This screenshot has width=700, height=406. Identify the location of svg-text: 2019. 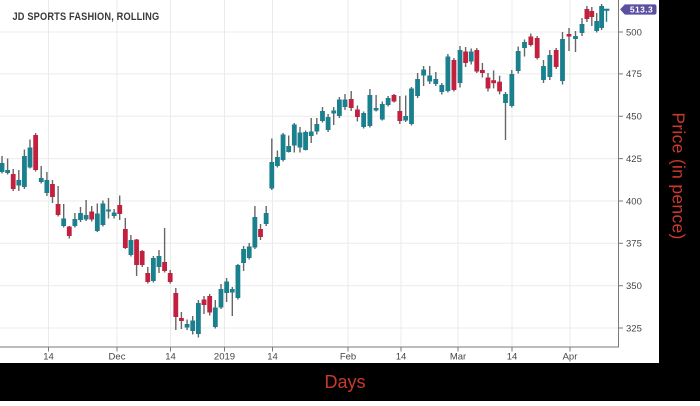
(224, 357).